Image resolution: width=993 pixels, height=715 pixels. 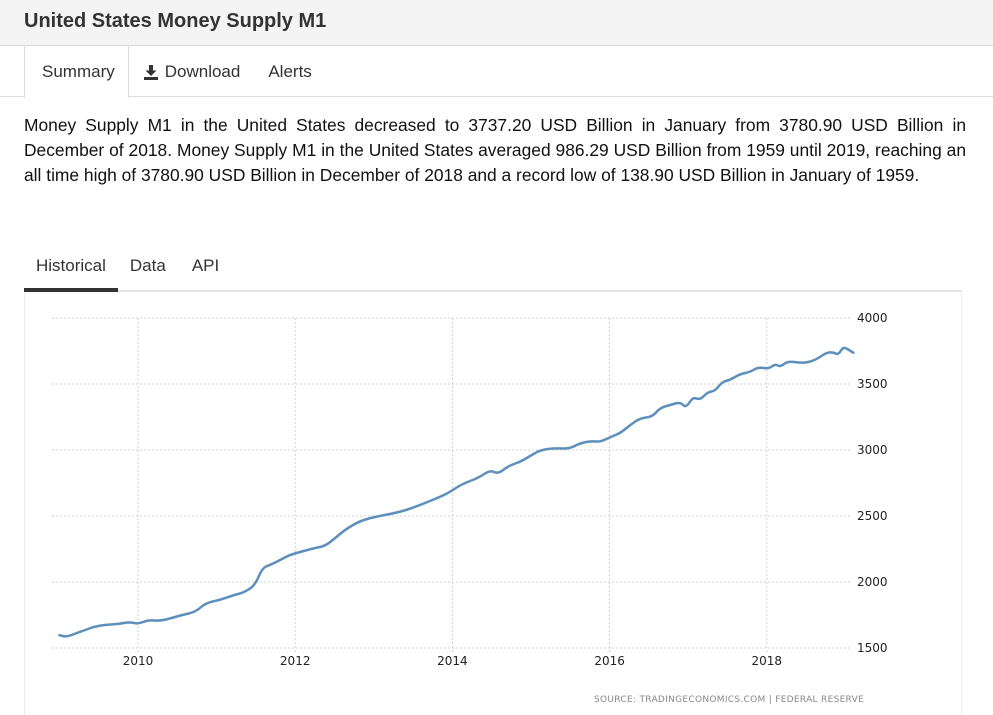 I want to click on page-title: United States Money Supply M1, so click(x=175, y=21).